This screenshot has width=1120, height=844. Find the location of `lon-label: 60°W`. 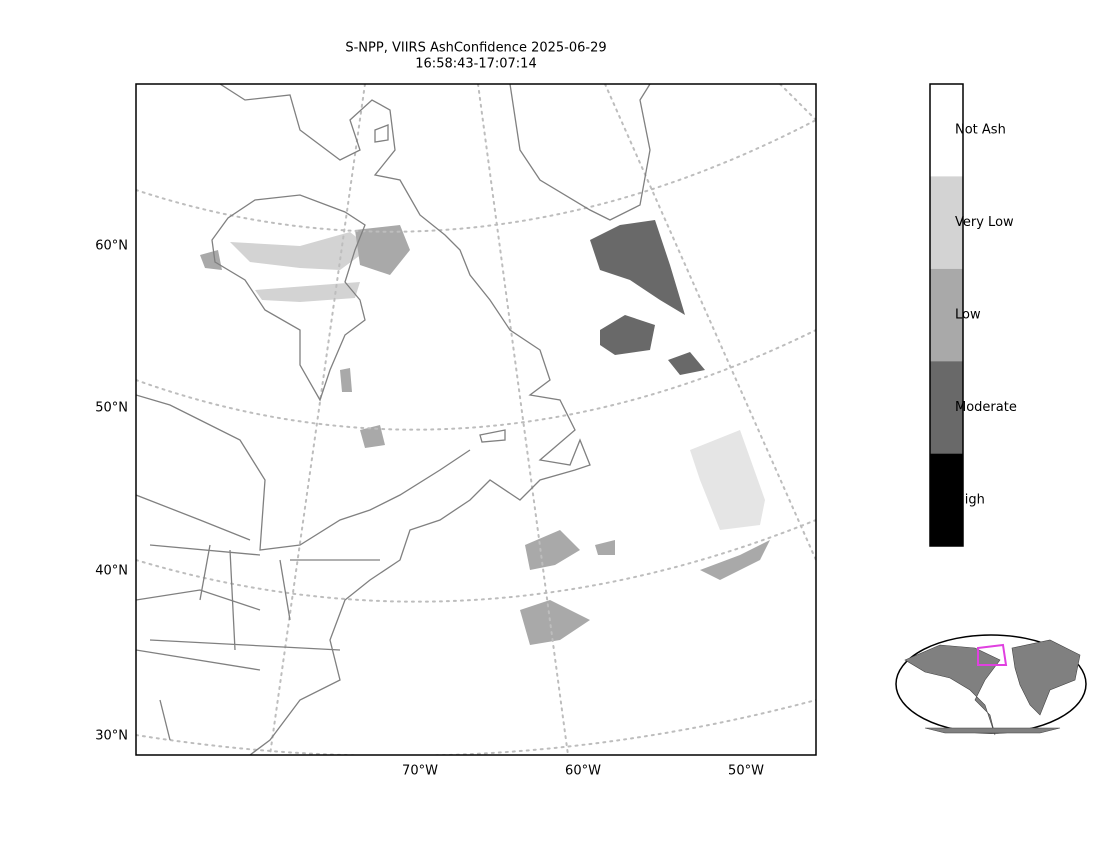

lon-label: 60°W is located at coordinates (583, 771).